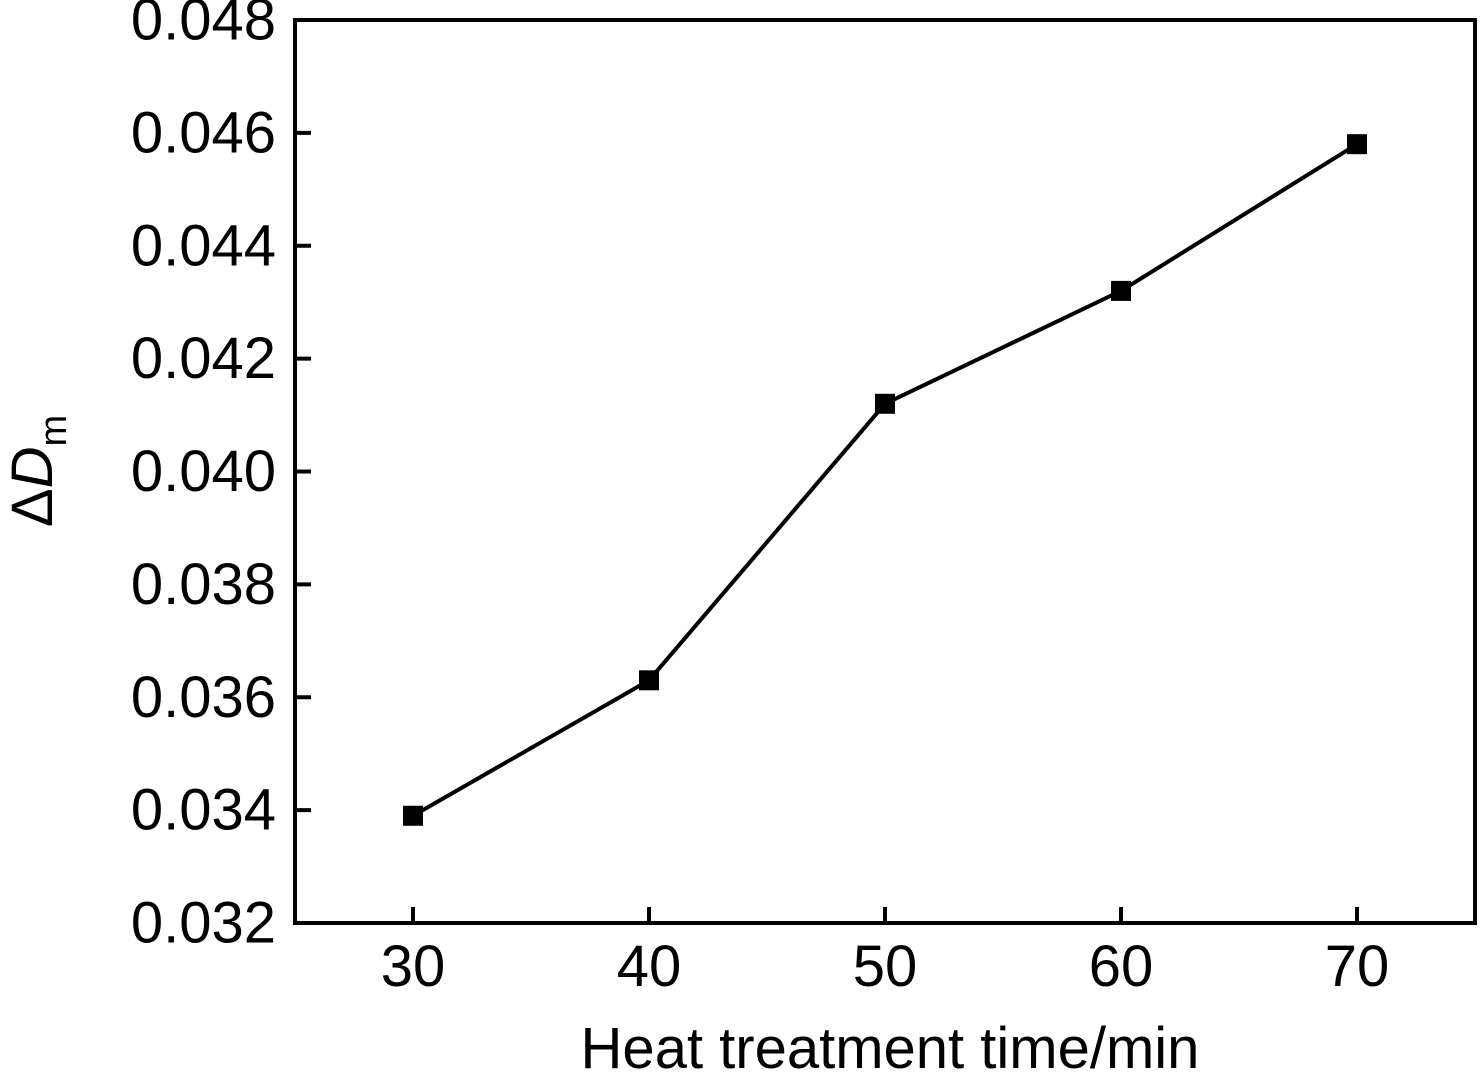  What do you see at coordinates (203, 358) in the screenshot?
I see `y-tick-label: 0.042` at bounding box center [203, 358].